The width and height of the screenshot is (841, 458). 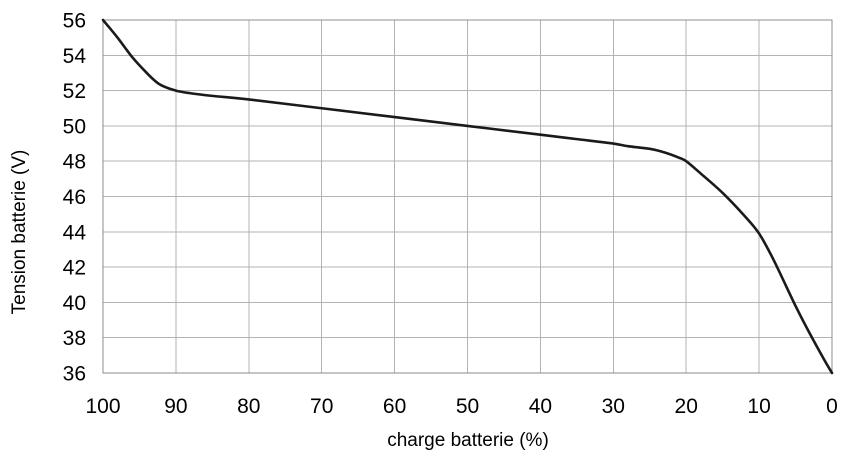 I want to click on x-tick-label-50: 50, so click(x=467, y=406).